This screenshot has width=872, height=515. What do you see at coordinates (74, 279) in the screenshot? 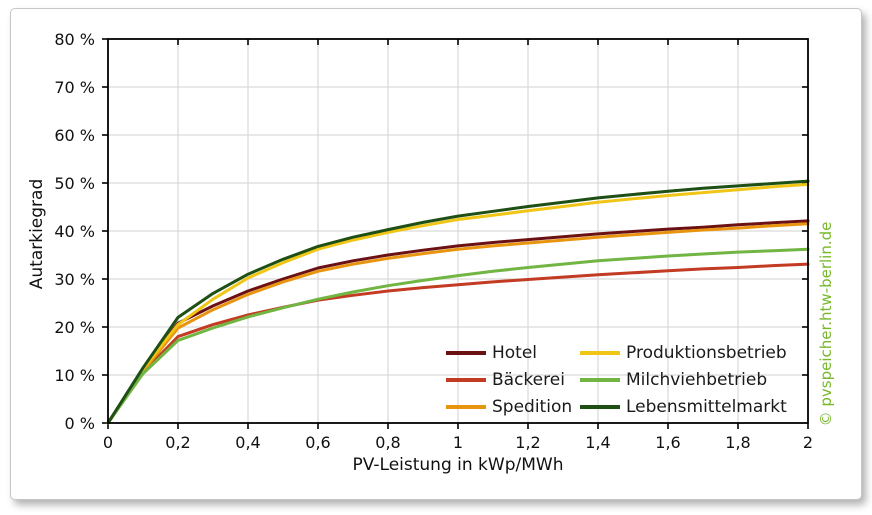
I see `y-tick-label: 30 %` at bounding box center [74, 279].